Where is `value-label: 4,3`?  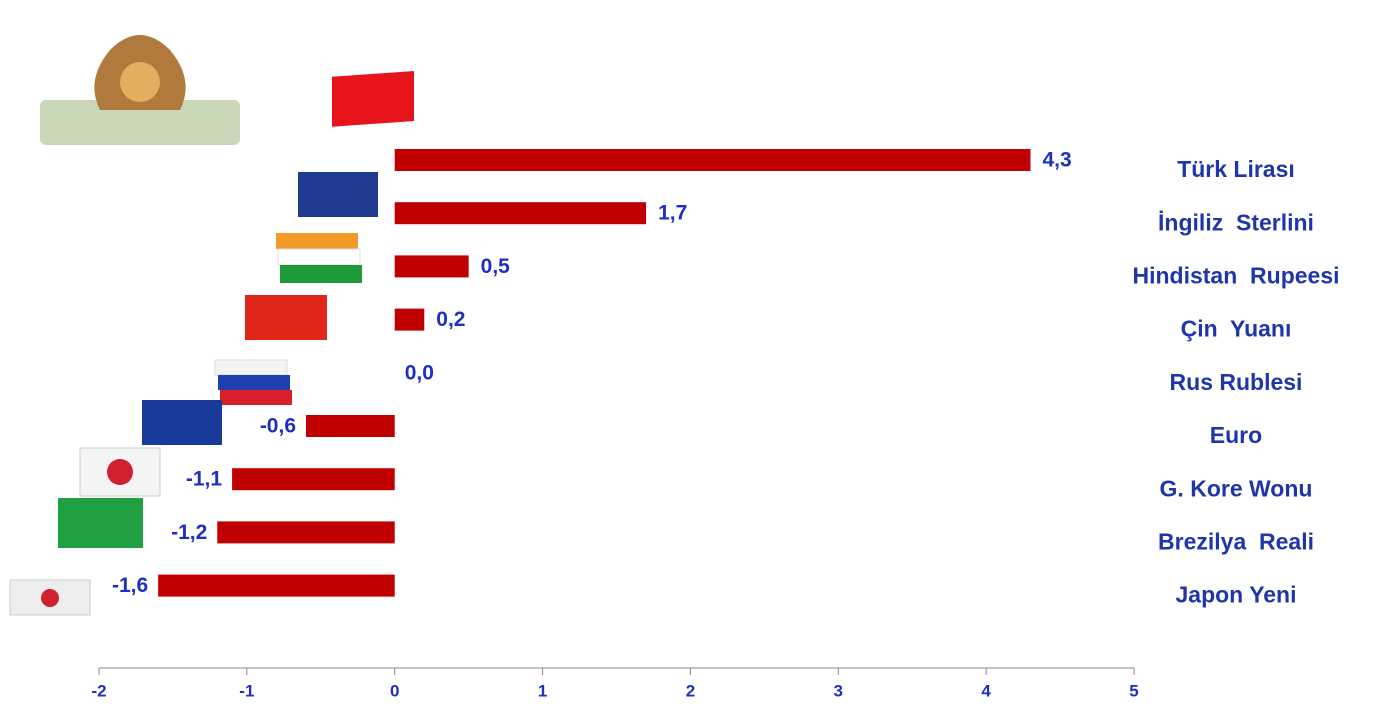
value-label: 4,3 is located at coordinates (1057, 160).